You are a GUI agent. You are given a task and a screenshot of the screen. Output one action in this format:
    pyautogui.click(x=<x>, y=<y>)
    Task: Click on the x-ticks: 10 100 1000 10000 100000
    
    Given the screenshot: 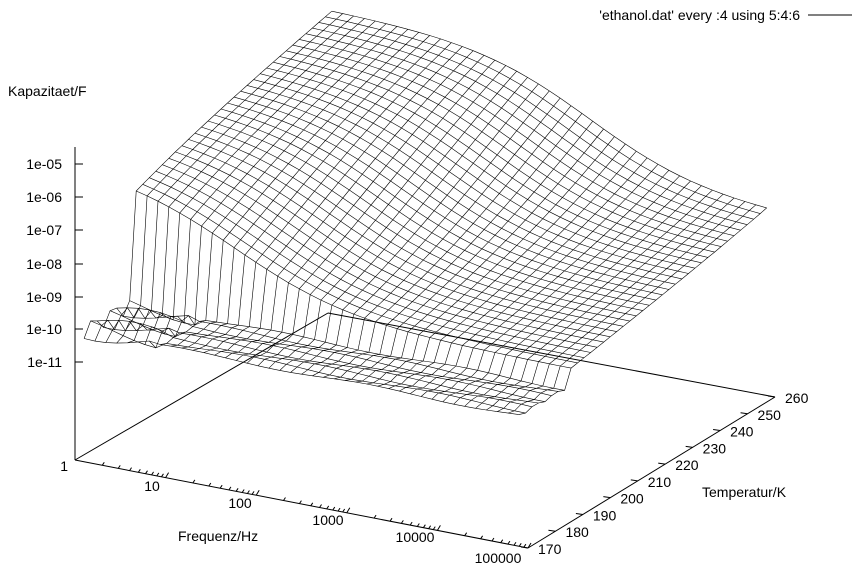 What is the action you would take?
    pyautogui.click(x=316, y=512)
    